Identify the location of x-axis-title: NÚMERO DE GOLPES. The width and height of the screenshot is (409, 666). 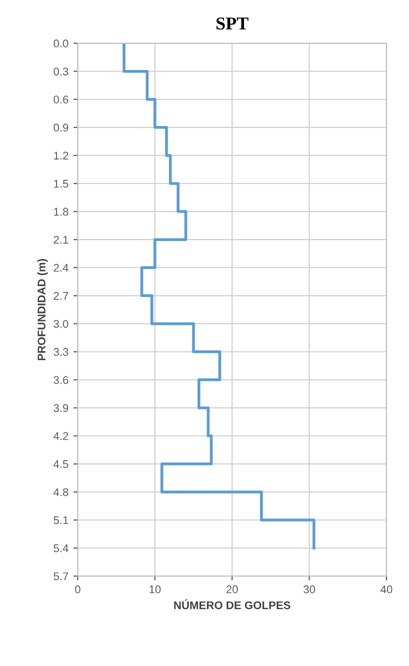
(232, 604).